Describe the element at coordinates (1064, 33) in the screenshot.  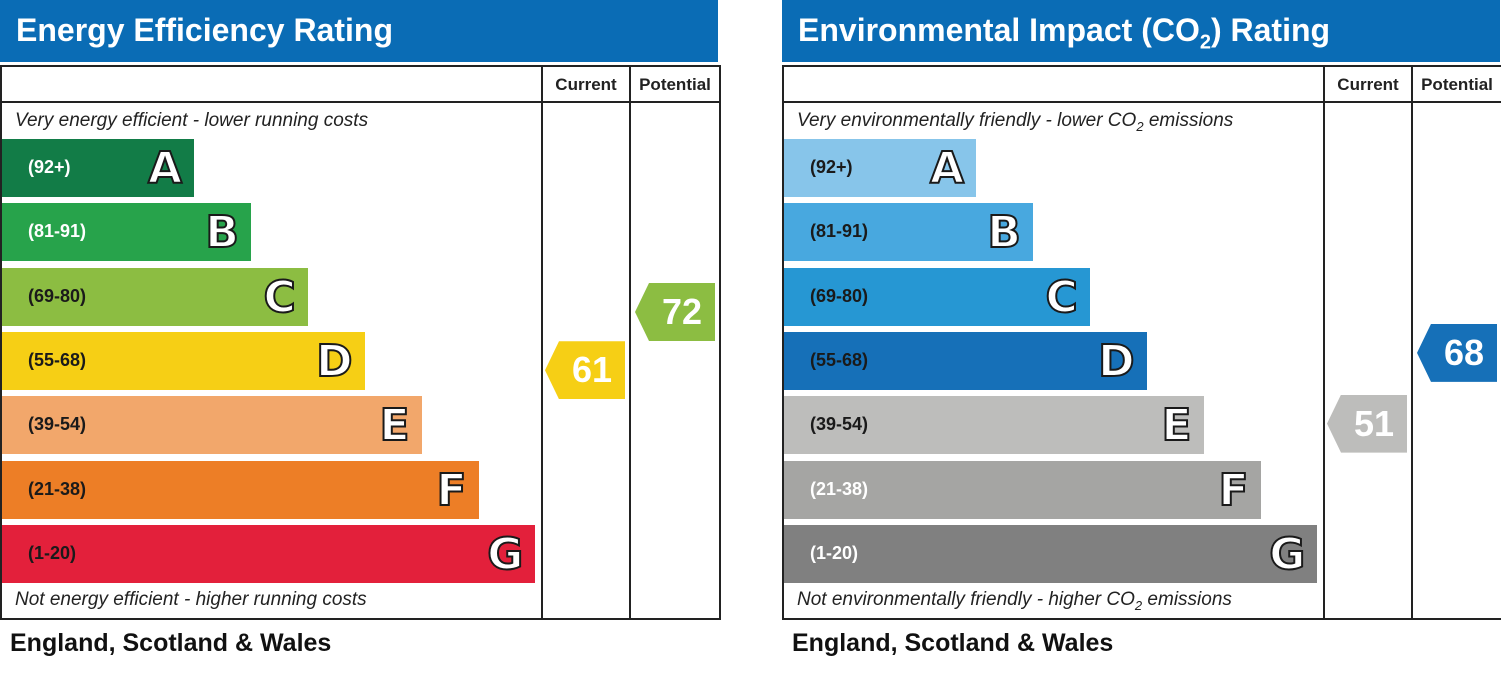
I see `chart-title: Environmental Impact (CO2) Rating` at that location.